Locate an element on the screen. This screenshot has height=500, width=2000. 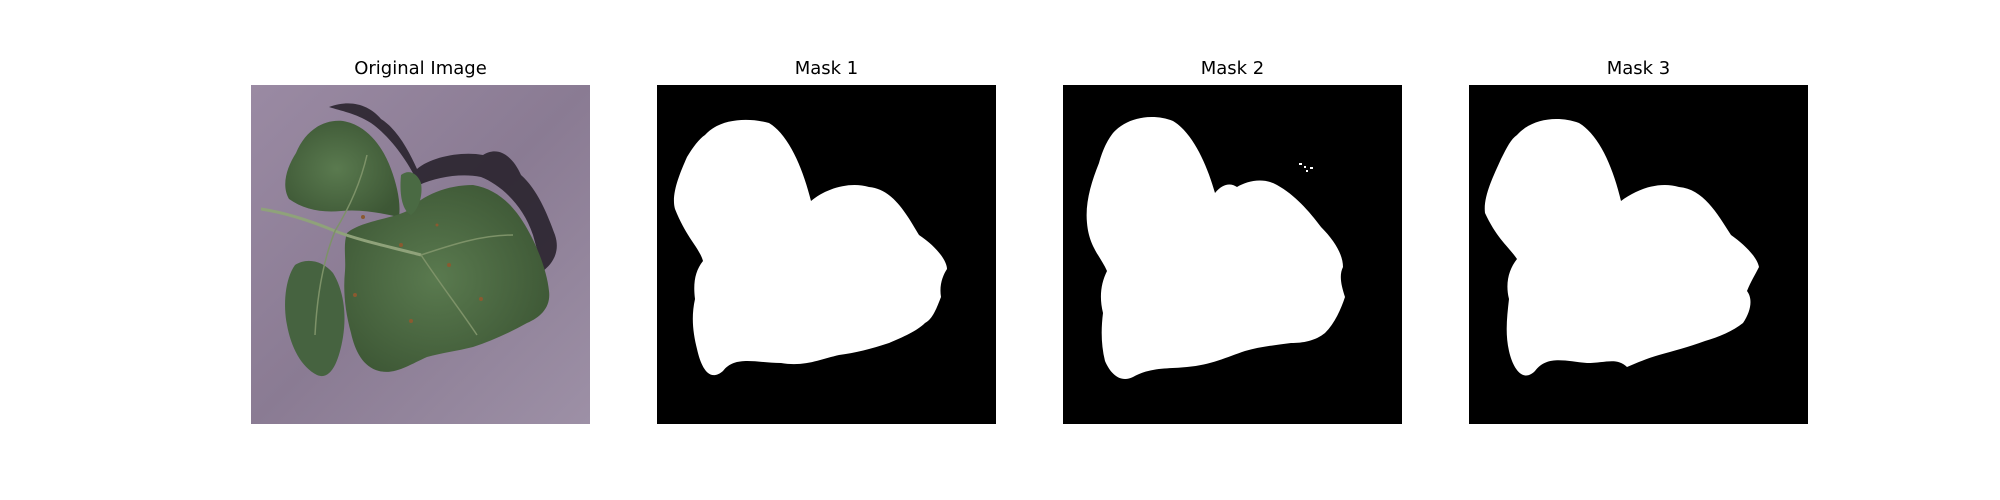
original-image-title: Original Image is located at coordinates (420, 69).